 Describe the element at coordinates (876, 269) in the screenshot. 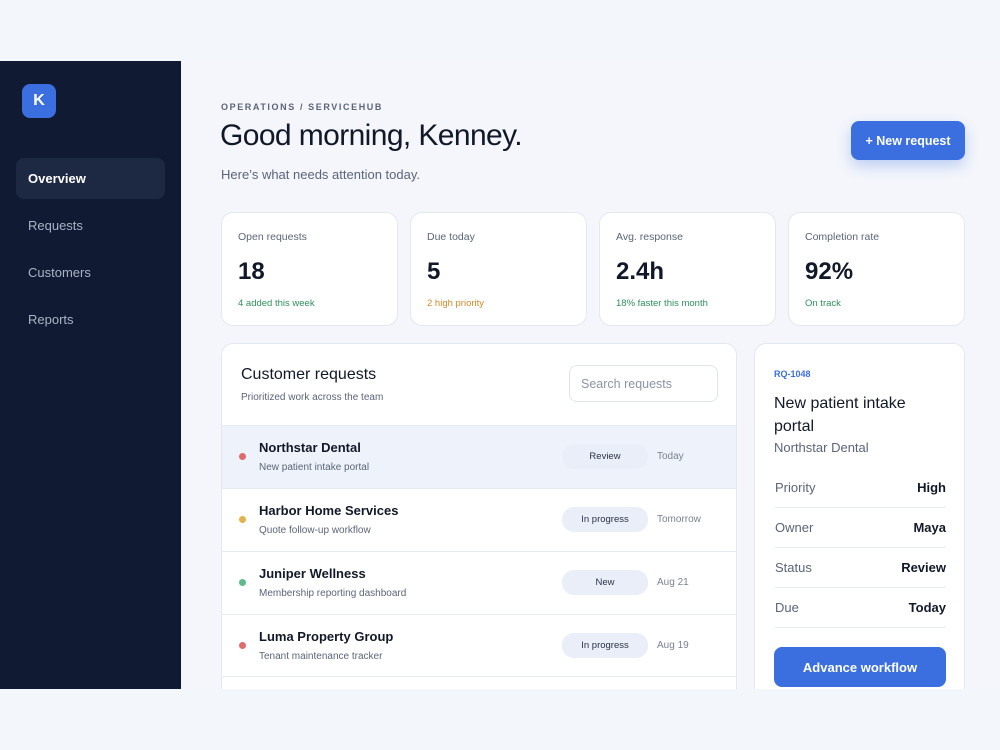

I see `stat-card: Completion rate 92% On track` at that location.